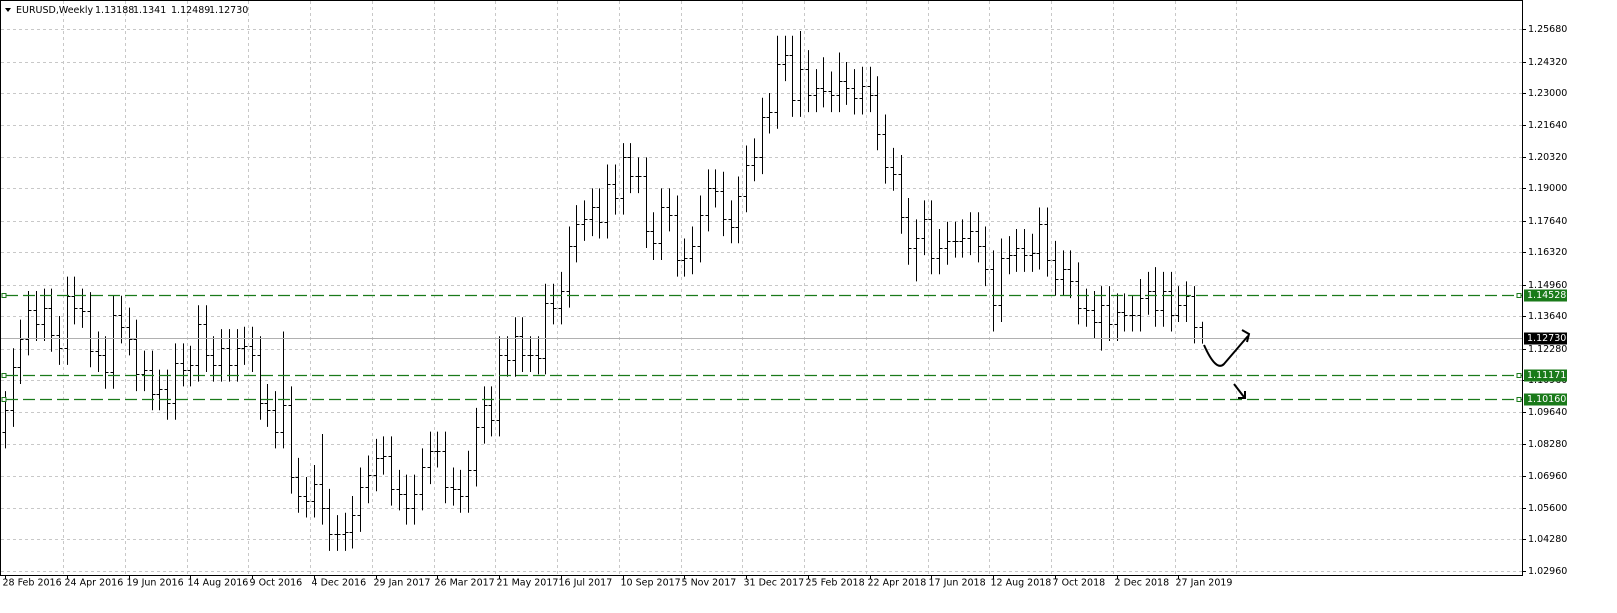 The width and height of the screenshot is (1617, 613). I want to click on x-tick-label: 22 Apr 2018, so click(897, 583).